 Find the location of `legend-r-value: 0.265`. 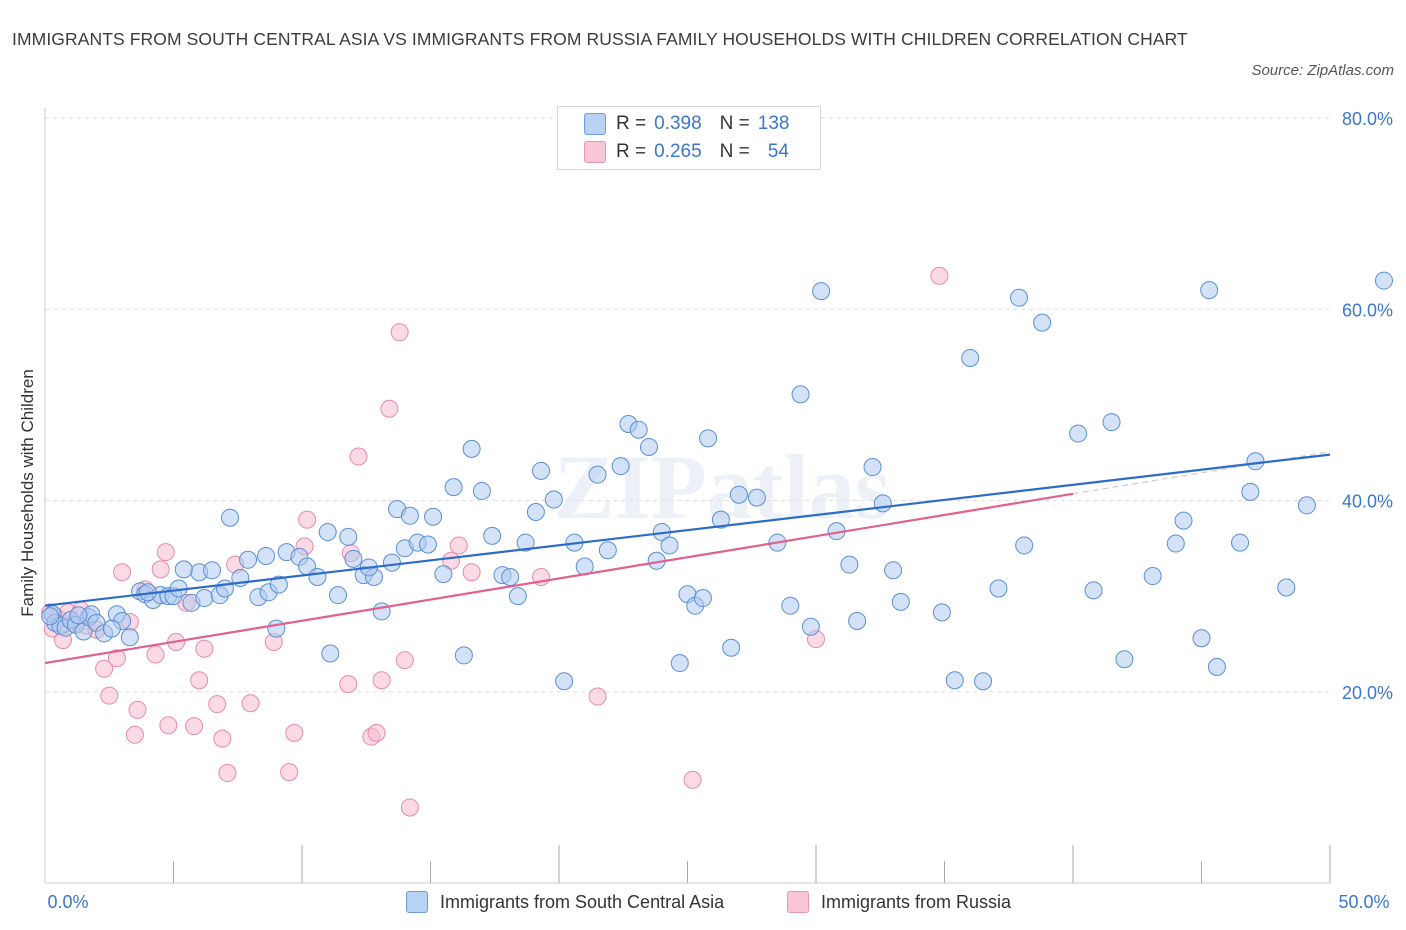

legend-r-value: 0.265 is located at coordinates (678, 151).